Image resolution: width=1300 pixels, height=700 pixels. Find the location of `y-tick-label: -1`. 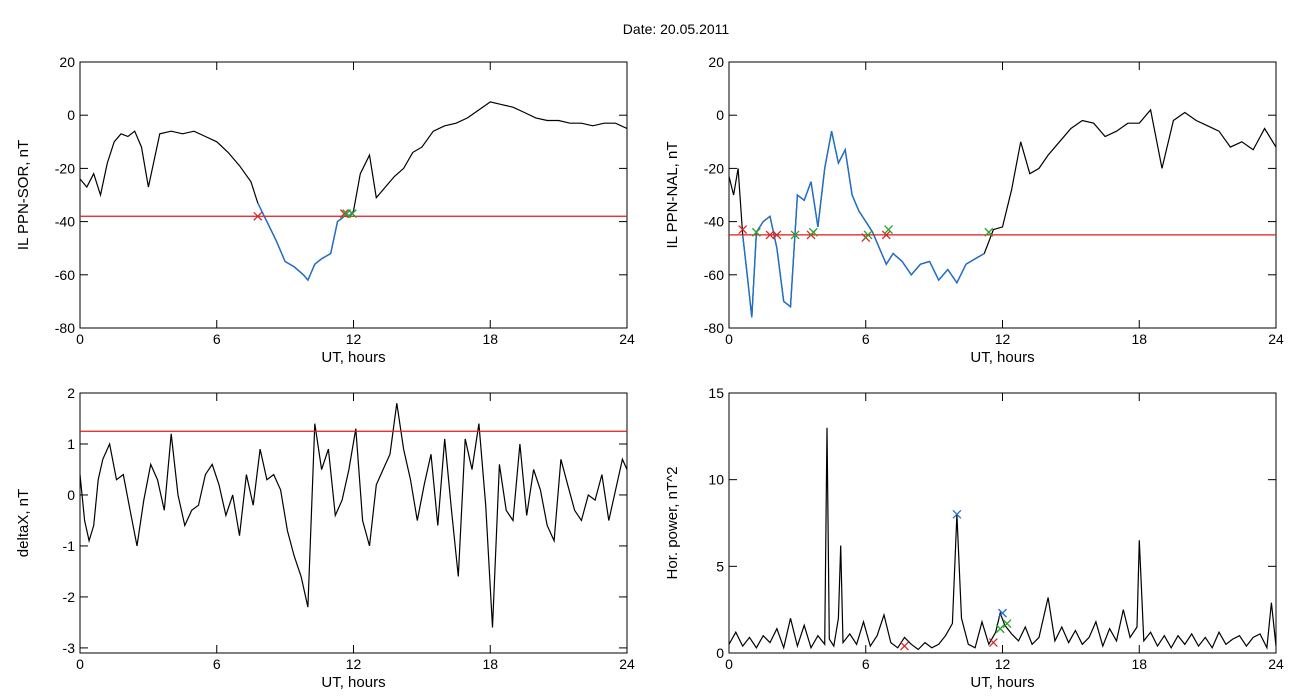

y-tick-label: -1 is located at coordinates (69, 546).